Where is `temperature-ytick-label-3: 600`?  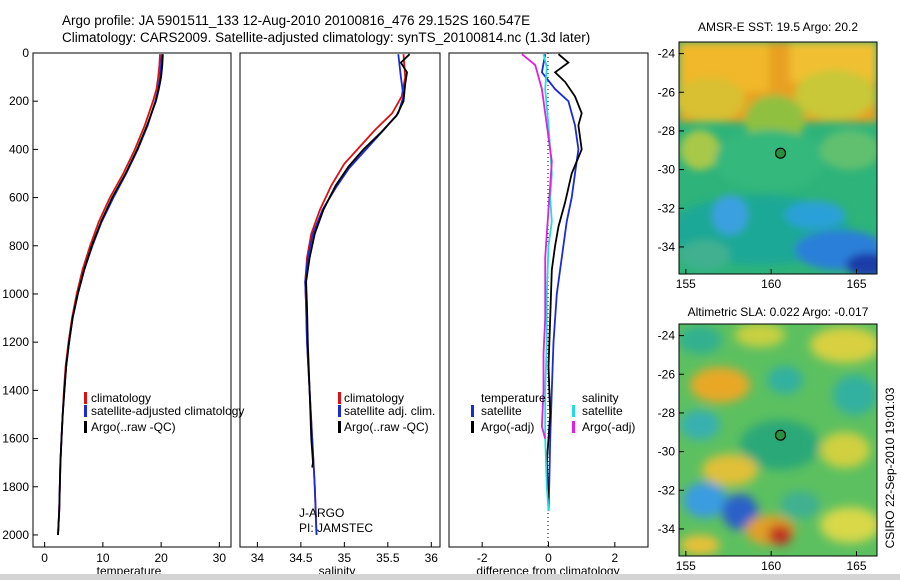 temperature-ytick-label-3: 600 is located at coordinates (19, 198).